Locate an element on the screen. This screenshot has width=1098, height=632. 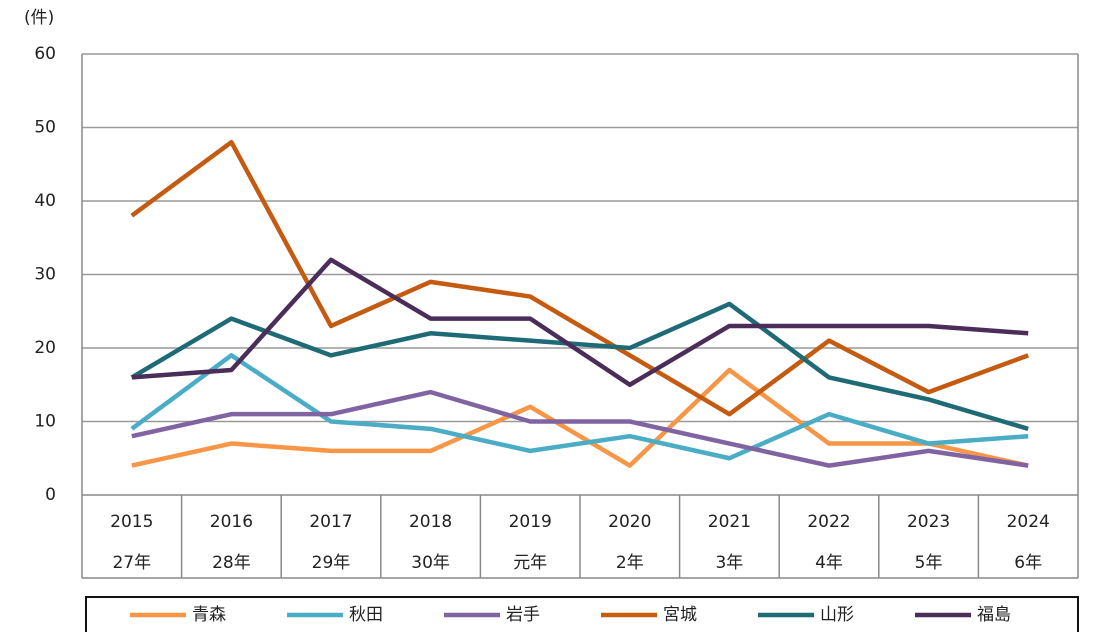
y-tick-label: 60 is located at coordinates (45, 54).